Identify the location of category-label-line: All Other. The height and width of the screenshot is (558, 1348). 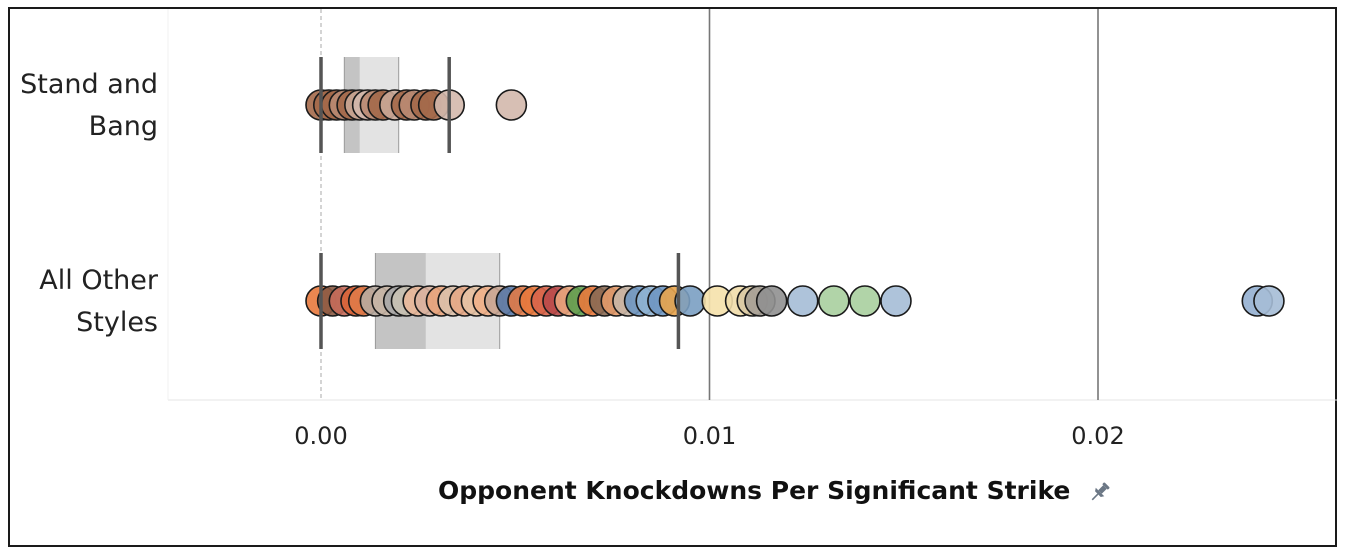
(98, 280).